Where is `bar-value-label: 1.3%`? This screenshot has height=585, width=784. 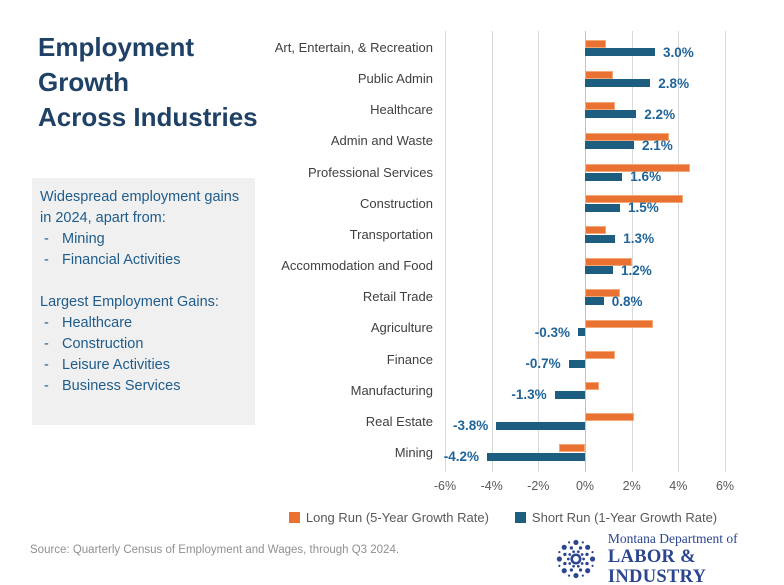
bar-value-label: 1.3% is located at coordinates (639, 239).